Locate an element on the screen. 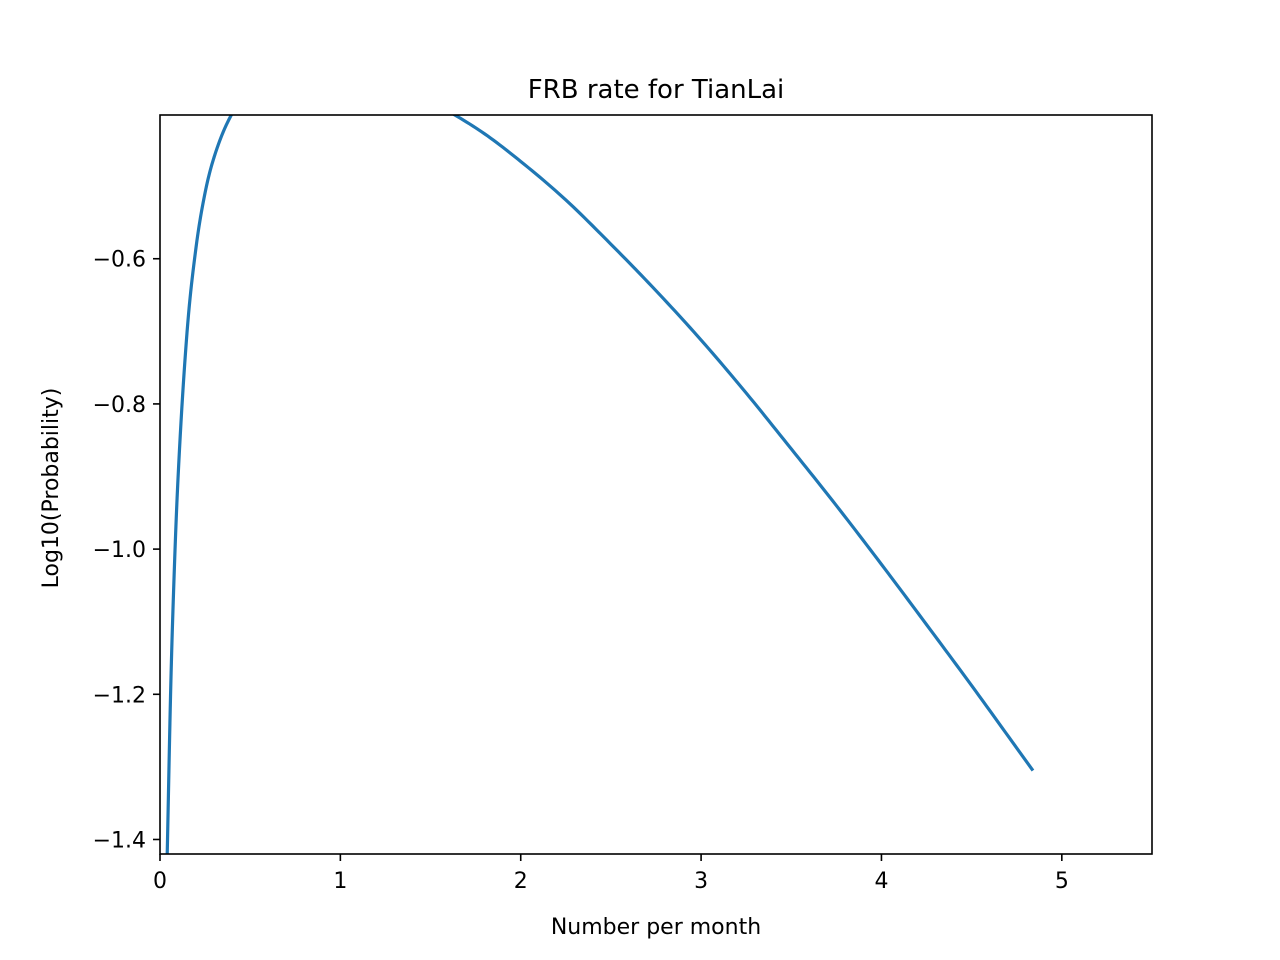 The width and height of the screenshot is (1280, 960). y-axis: −1.4 −1.2 −1.0 −0.8 −0.6 is located at coordinates (126, 550).